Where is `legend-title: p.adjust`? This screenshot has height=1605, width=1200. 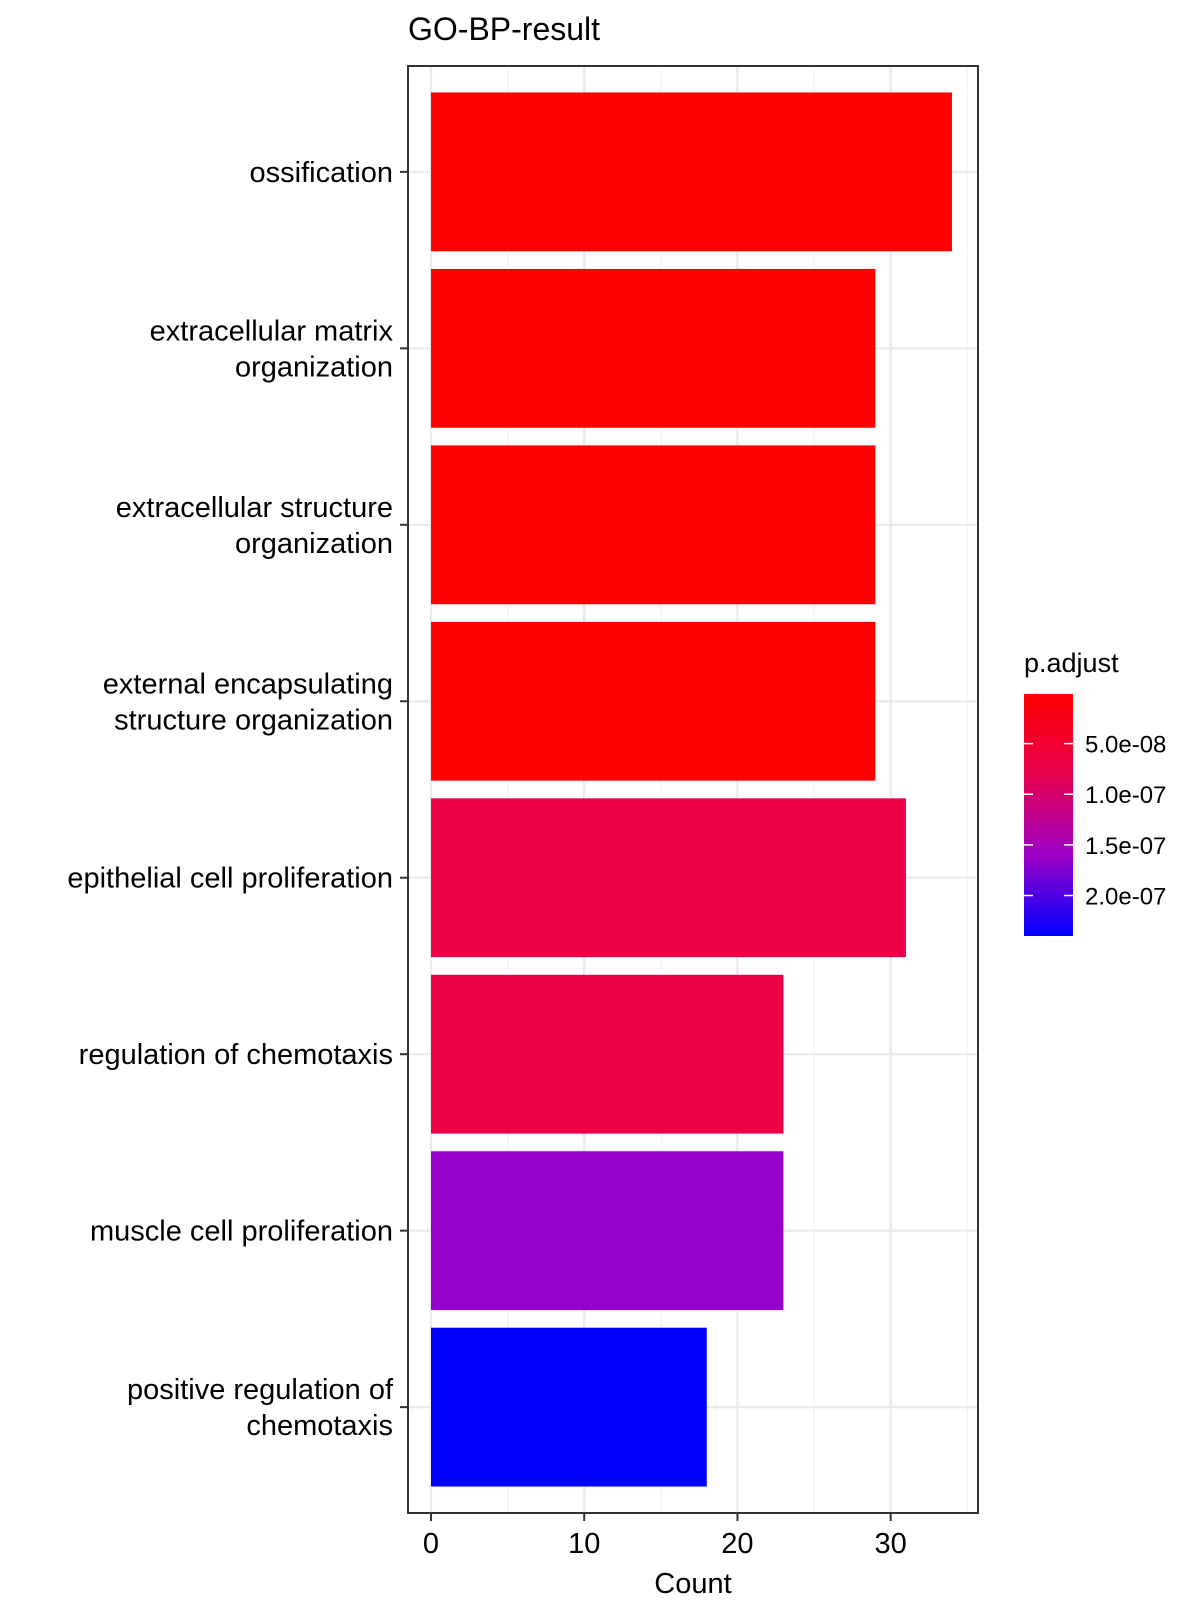
legend-title: p.adjust is located at coordinates (1071, 663).